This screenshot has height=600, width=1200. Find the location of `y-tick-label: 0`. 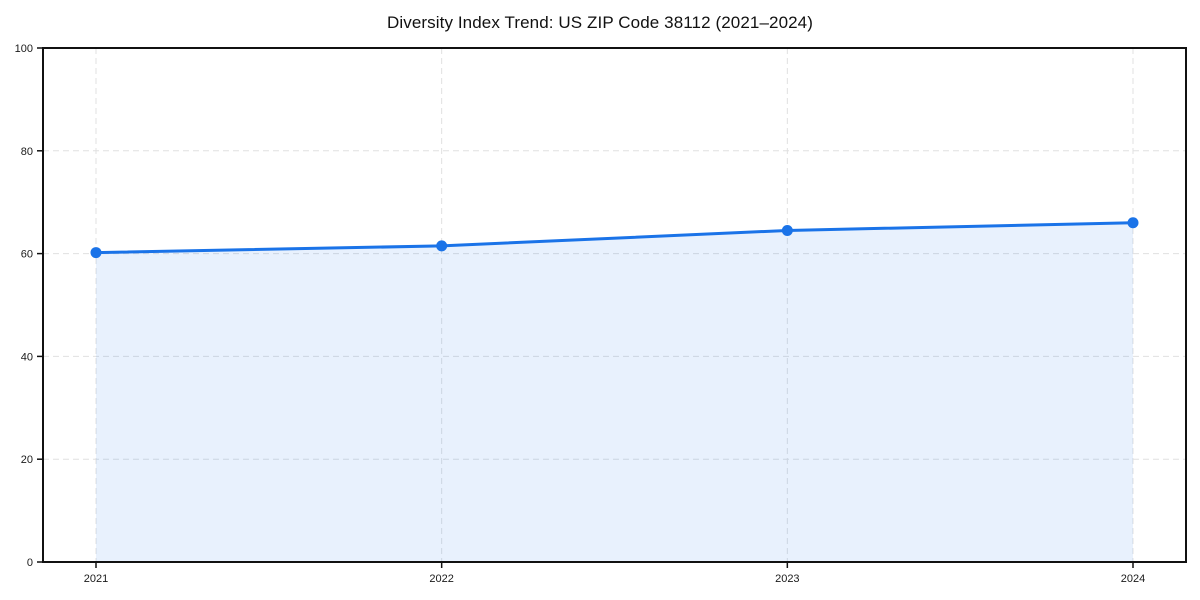

y-tick-label: 0 is located at coordinates (30, 563).